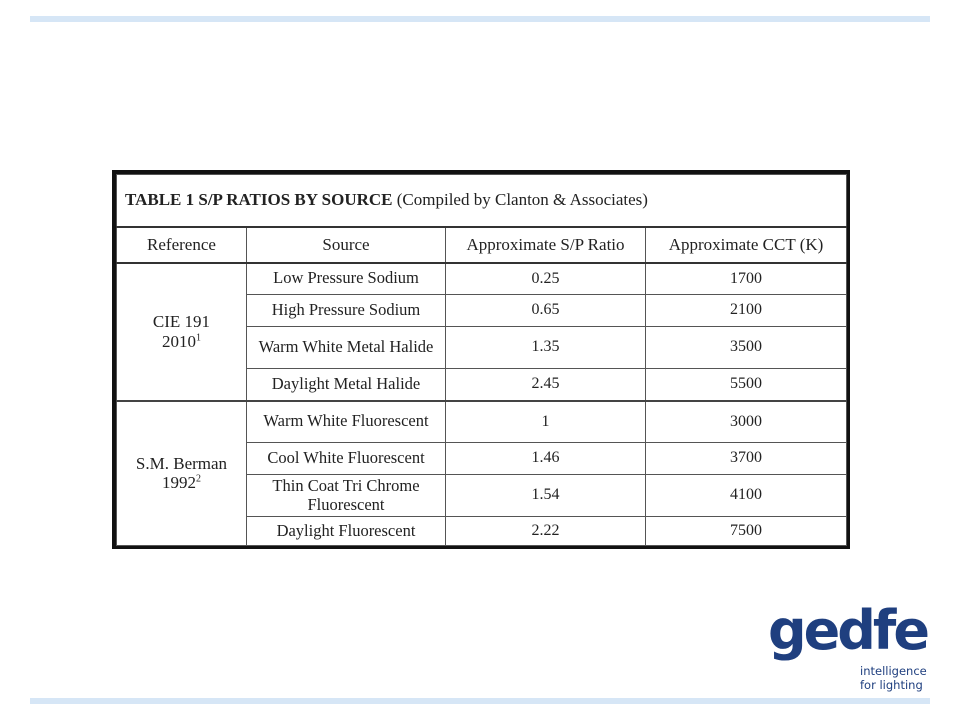  I want to click on table-row: Daylight Fluorescent 2.22 7500, so click(482, 531).